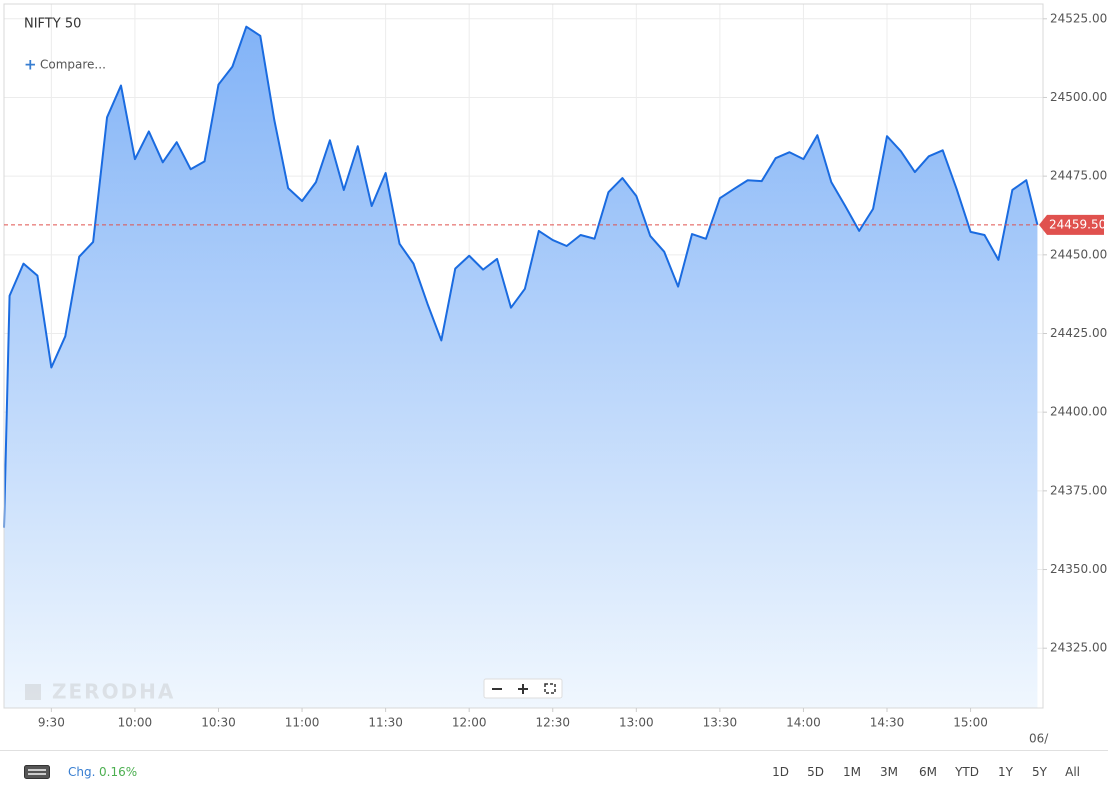 This screenshot has width=1108, height=794. Describe the element at coordinates (135, 723) in the screenshot. I see `x-tick-label: 10:00` at that location.